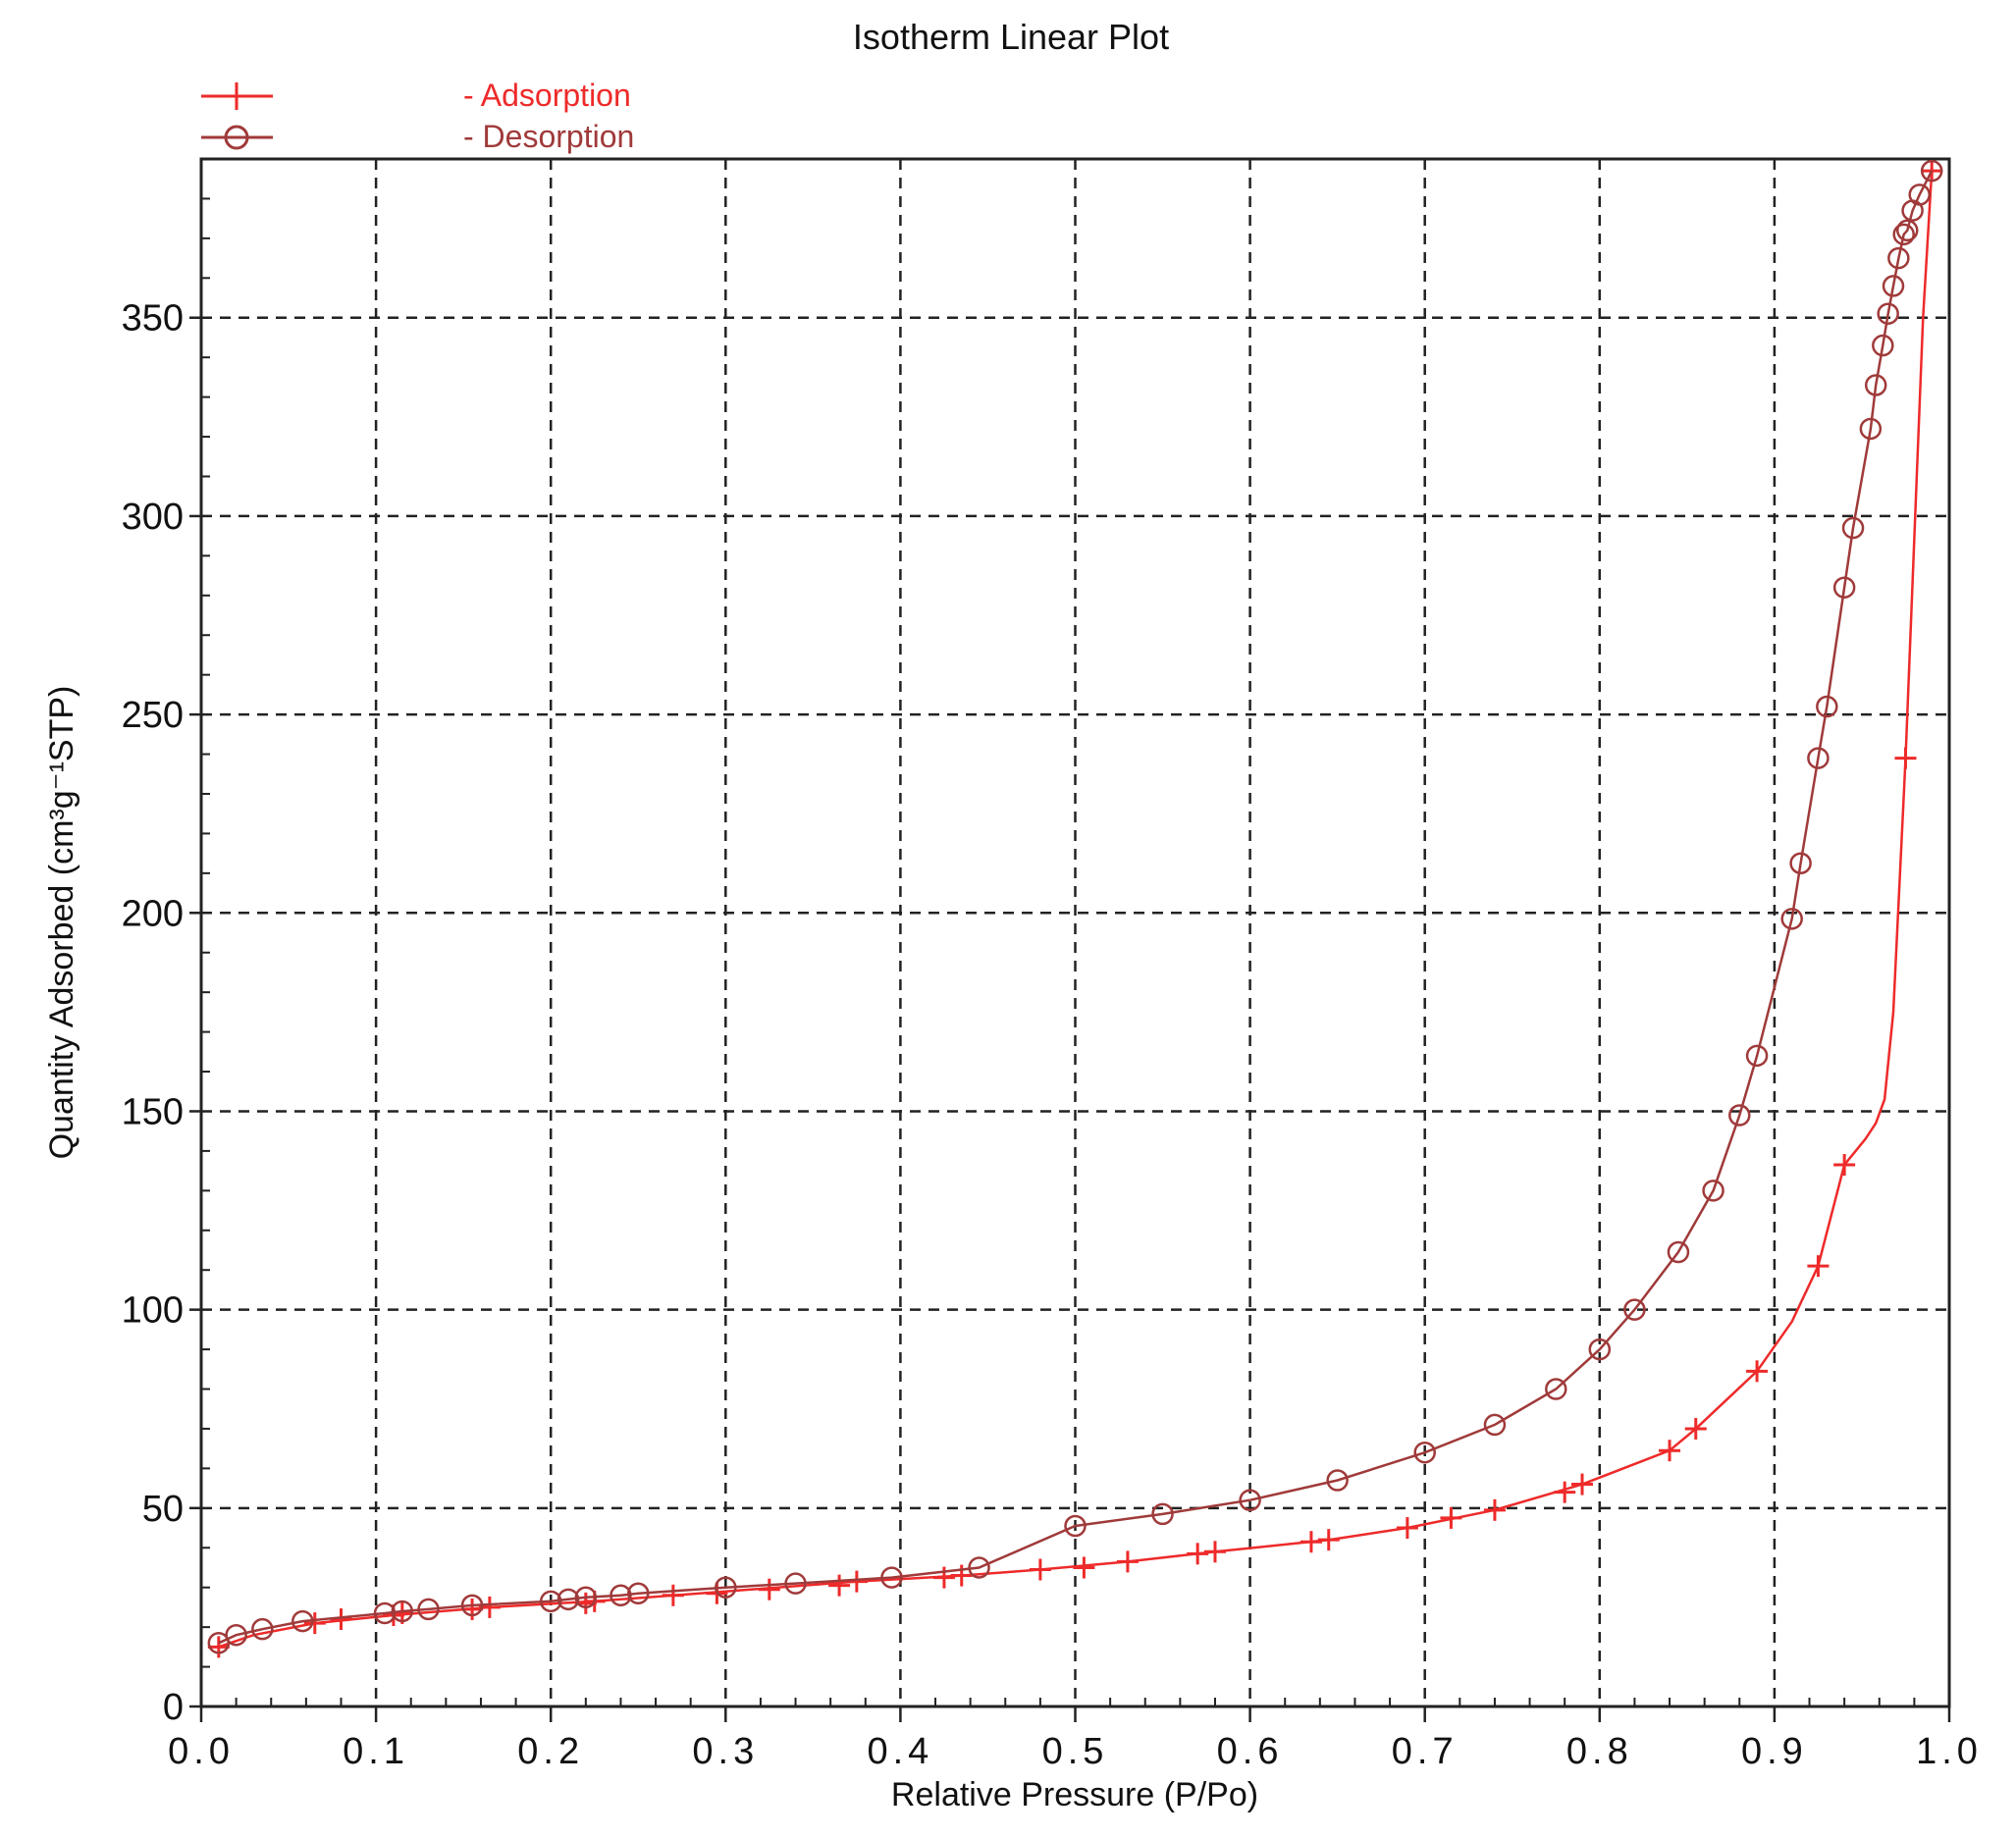 This screenshot has height=1837, width=2016. What do you see at coordinates (1599, 1751) in the screenshot?
I see `x-tick-label: 0.8` at bounding box center [1599, 1751].